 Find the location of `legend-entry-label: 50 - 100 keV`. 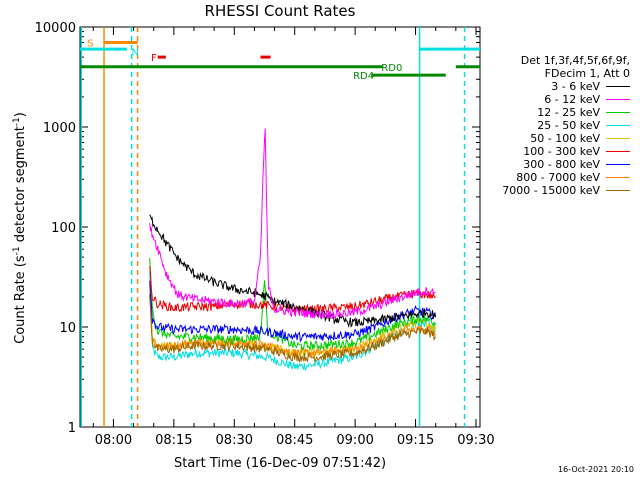

legend-entry-label: 50 - 100 keV is located at coordinates (565, 138).